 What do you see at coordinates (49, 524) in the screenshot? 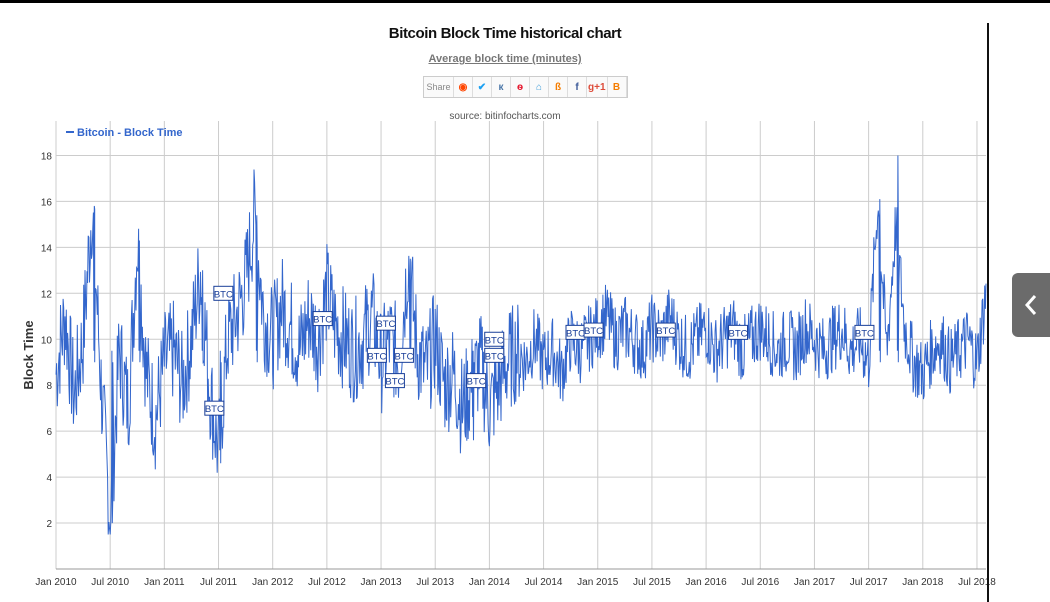
I see `y-tick-label: 2` at bounding box center [49, 524].